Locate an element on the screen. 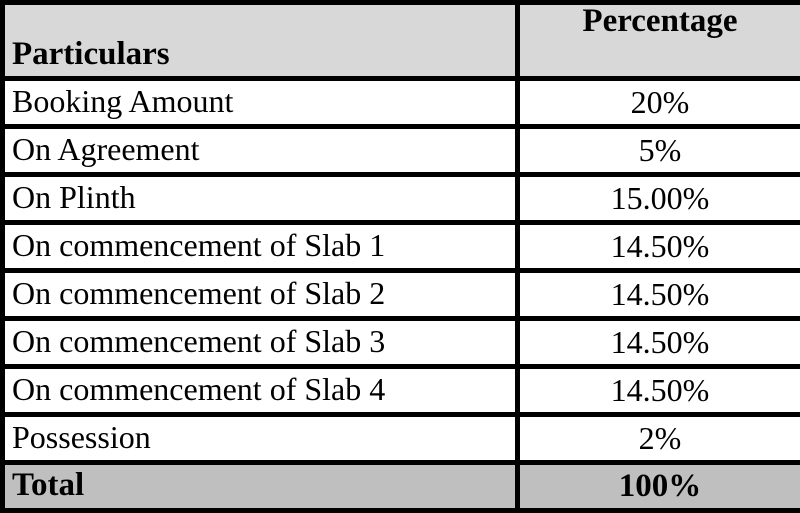 This screenshot has width=800, height=513. table-row: Possession 2% is located at coordinates (400, 438).